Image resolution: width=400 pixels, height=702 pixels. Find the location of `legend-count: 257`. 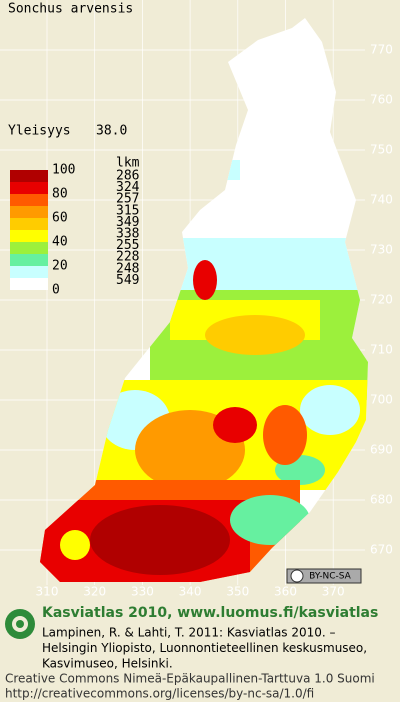

legend-count: 257 is located at coordinates (127, 199).